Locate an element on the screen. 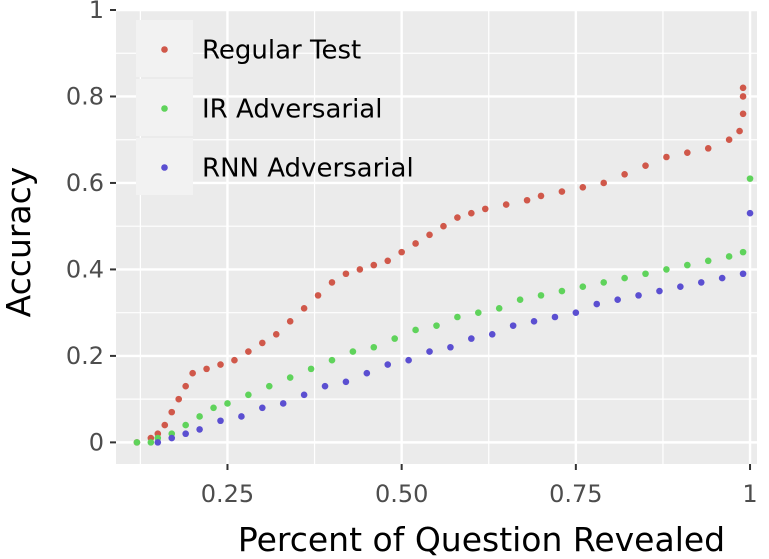 This screenshot has width=769, height=559. x-axis-title: Percent of Question Revealed is located at coordinates (481, 539).